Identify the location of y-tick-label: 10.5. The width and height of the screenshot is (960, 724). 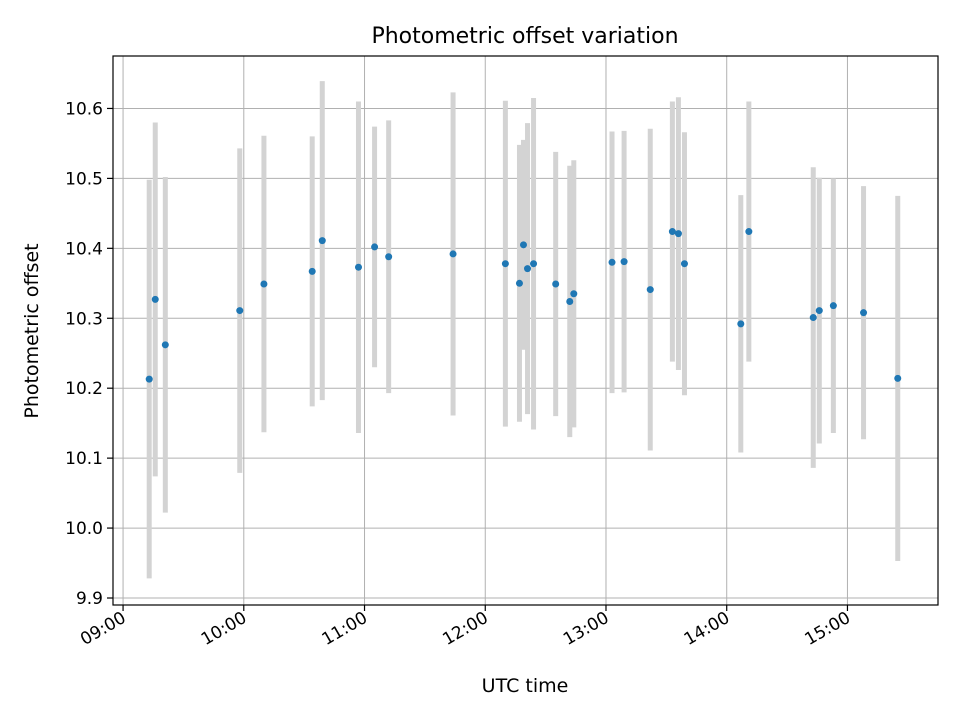
(84, 179).